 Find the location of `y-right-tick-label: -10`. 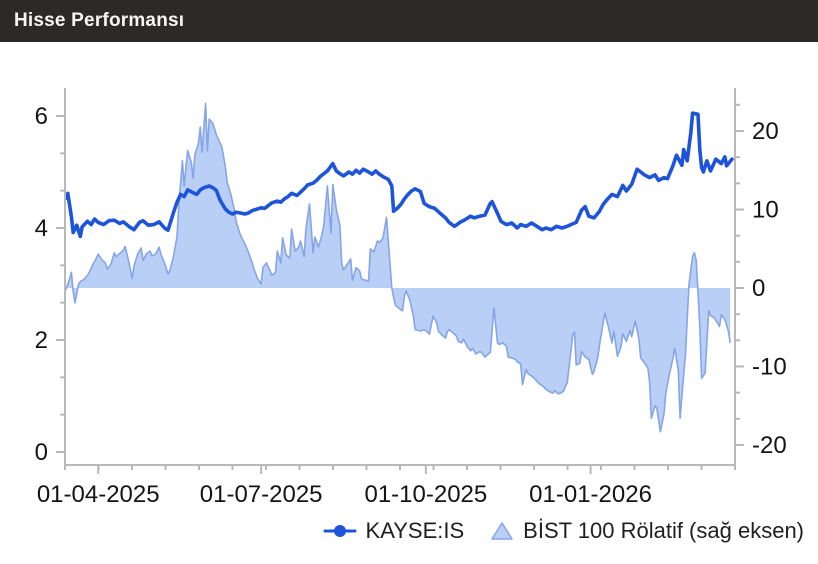

y-right-tick-label: -10 is located at coordinates (769, 367).